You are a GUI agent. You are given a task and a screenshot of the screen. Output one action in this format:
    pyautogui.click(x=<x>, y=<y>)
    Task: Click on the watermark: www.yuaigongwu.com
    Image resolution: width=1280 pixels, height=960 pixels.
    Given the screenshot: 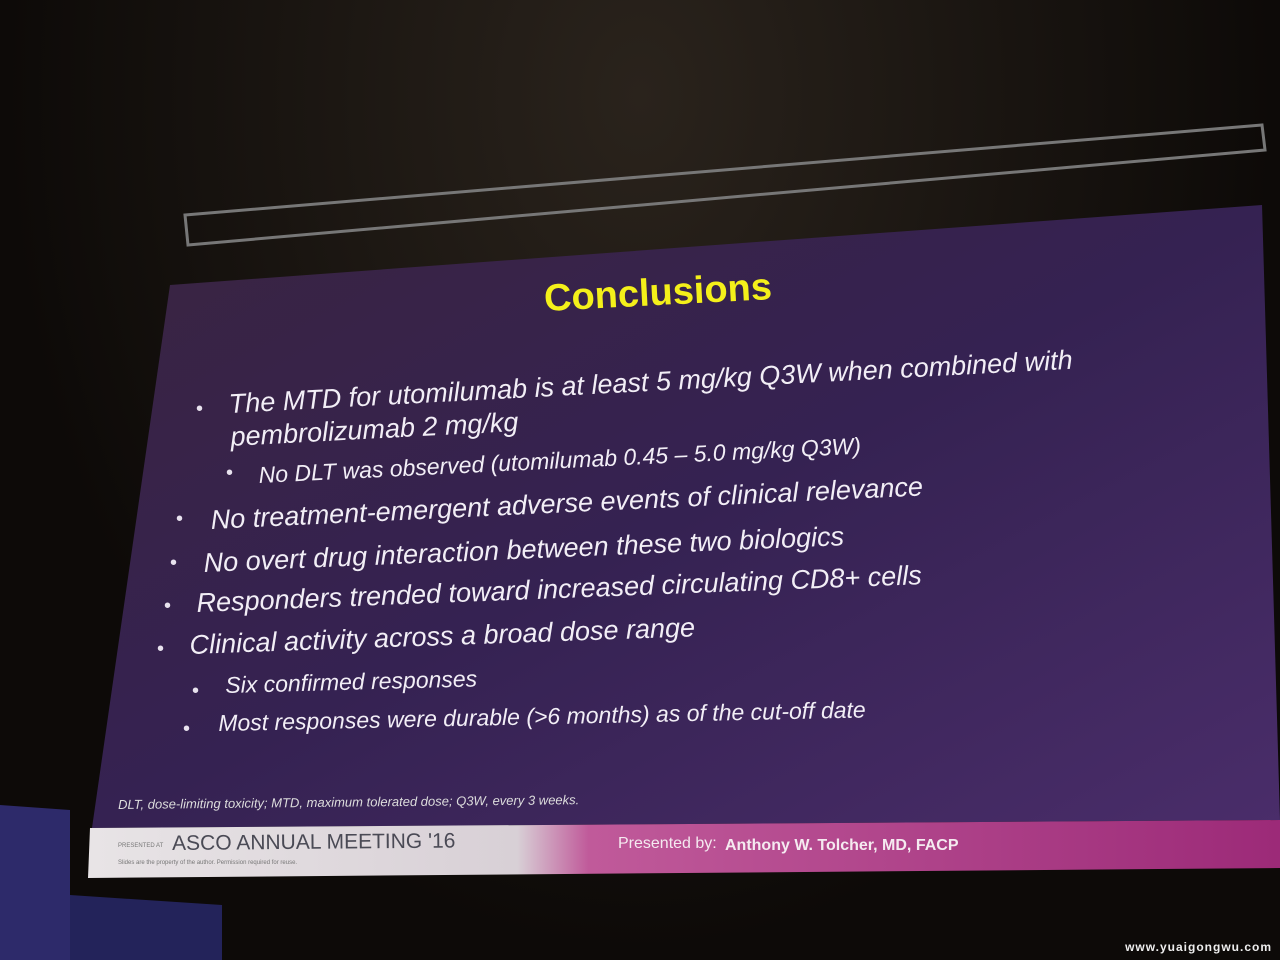 What is the action you would take?
    pyautogui.click(x=1198, y=947)
    